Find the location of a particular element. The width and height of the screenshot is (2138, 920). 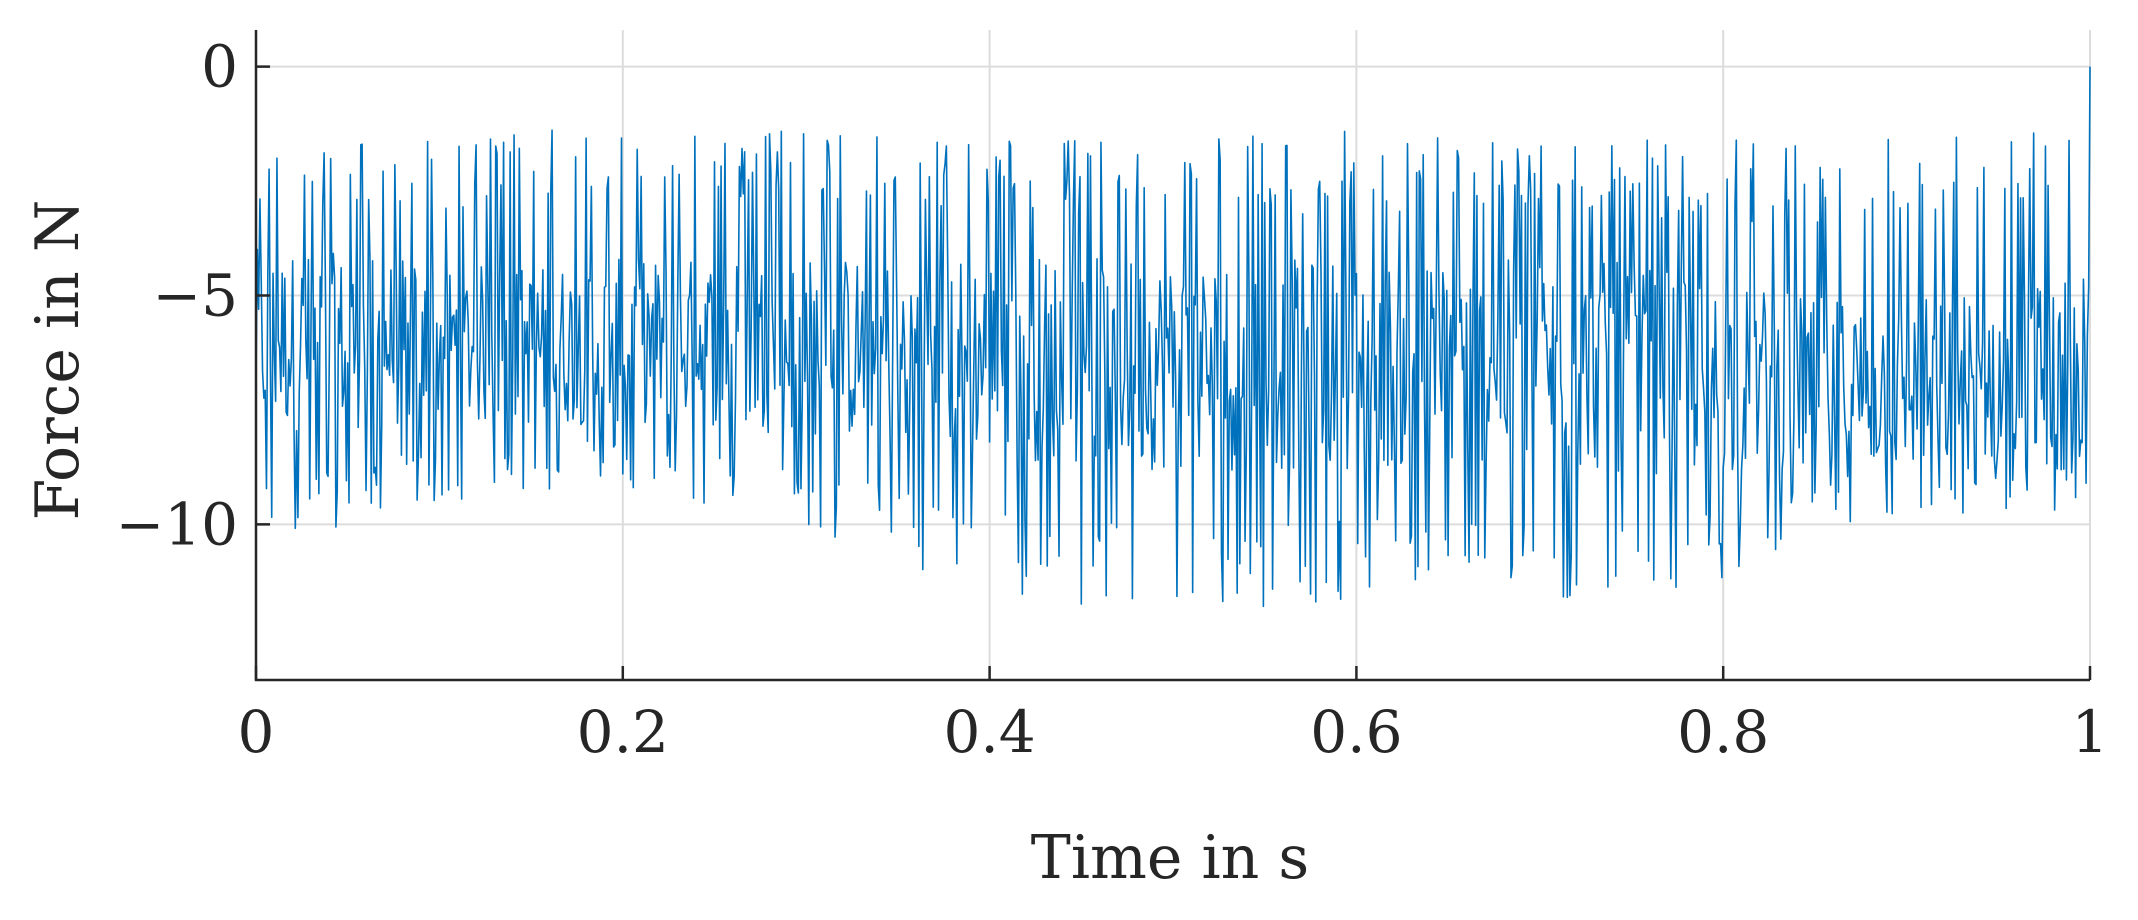

x-tick-label: 0.8 is located at coordinates (1723, 732).